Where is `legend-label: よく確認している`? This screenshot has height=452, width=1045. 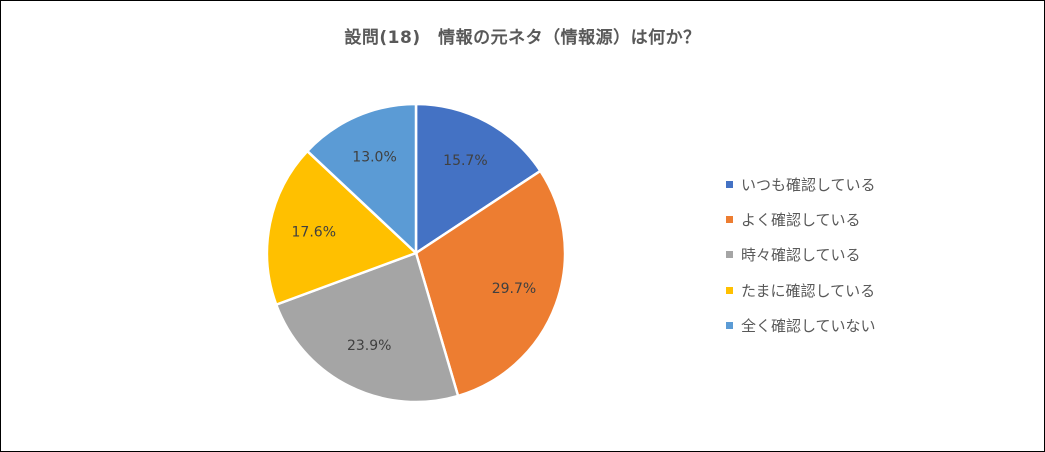
legend-label: よく確認している is located at coordinates (801, 220).